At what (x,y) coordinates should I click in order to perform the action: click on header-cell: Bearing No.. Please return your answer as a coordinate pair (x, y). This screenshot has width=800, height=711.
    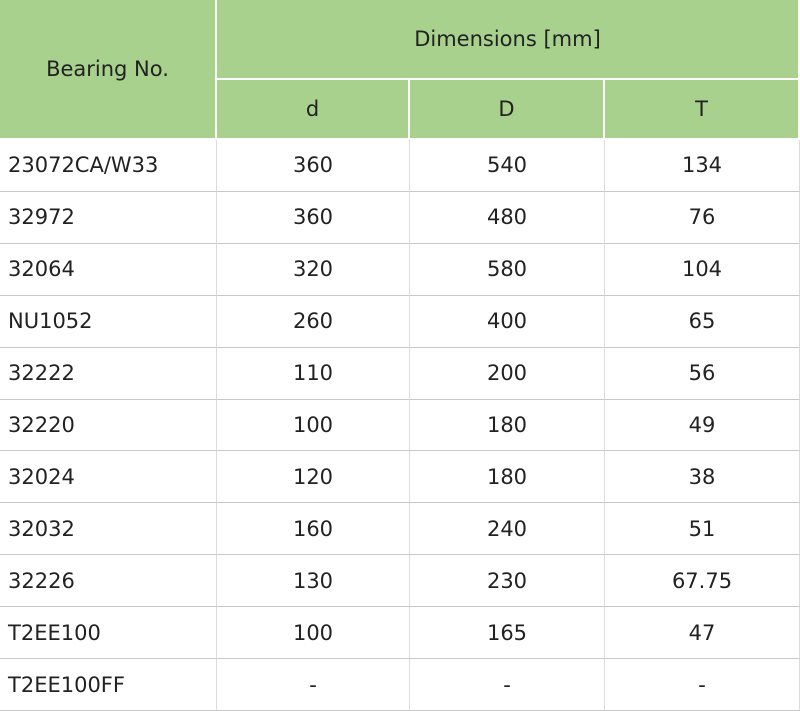
    Looking at the image, I should click on (108, 70).